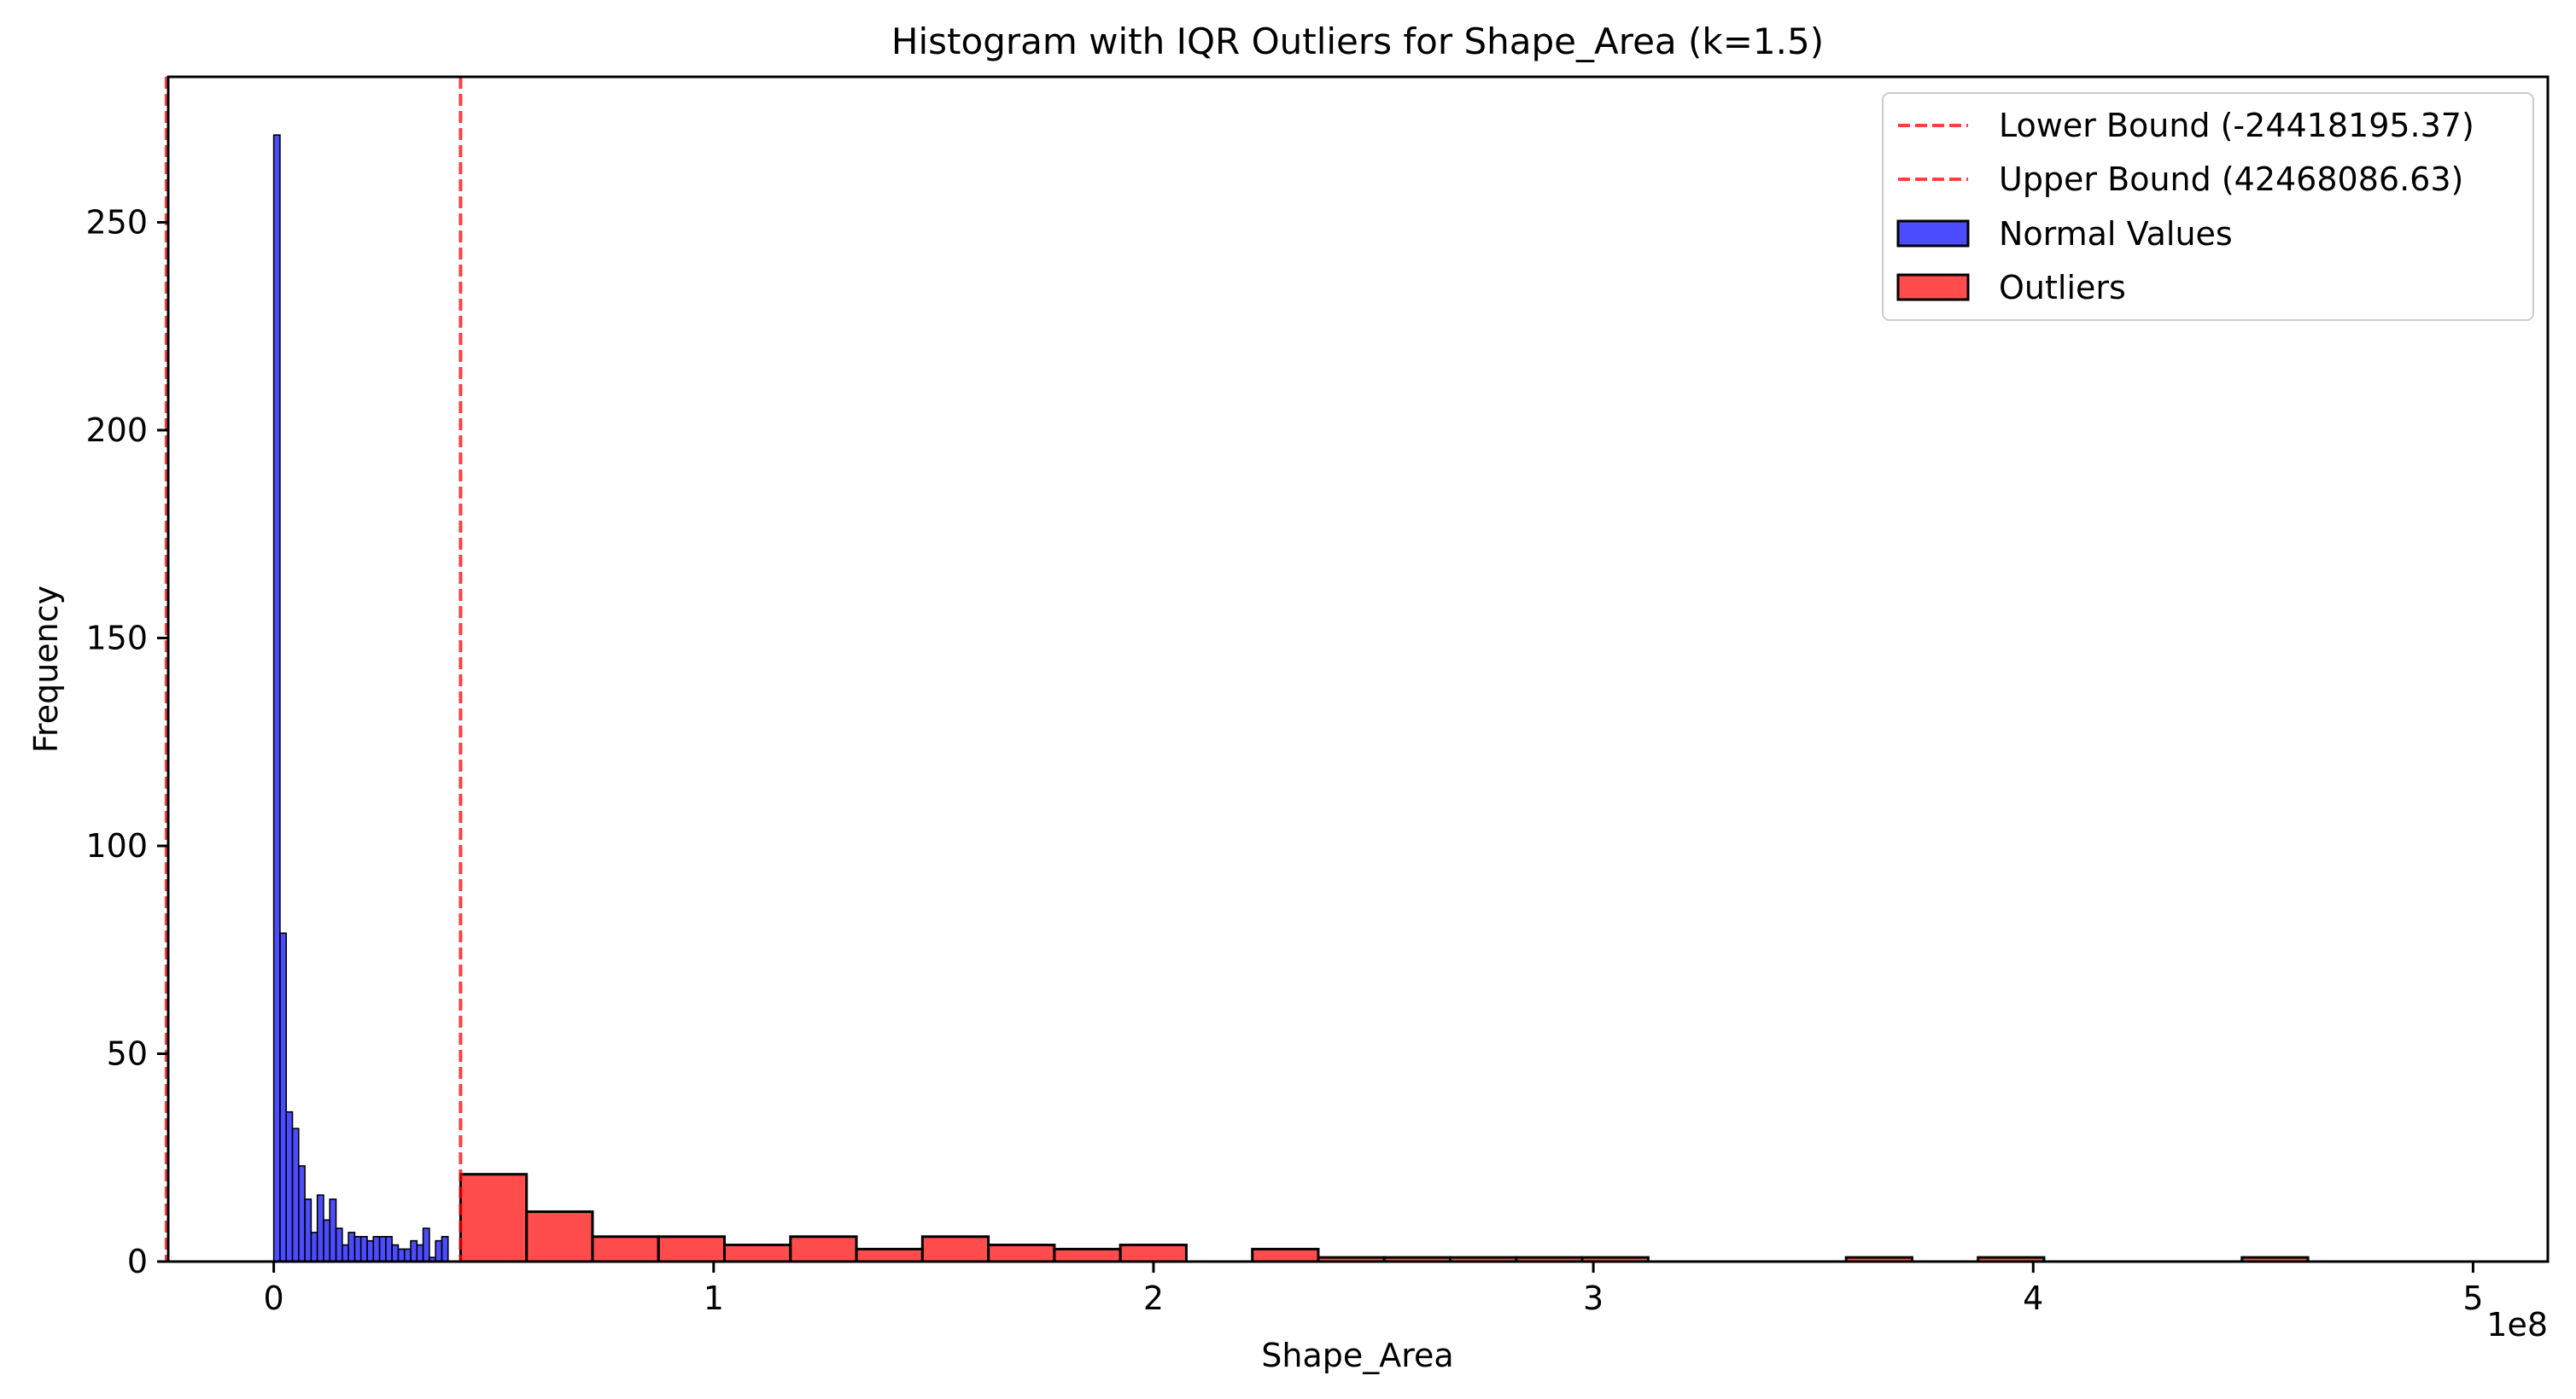 Image resolution: width=2576 pixels, height=1399 pixels. What do you see at coordinates (1153, 1298) in the screenshot?
I see `x-tick-label: 2` at bounding box center [1153, 1298].